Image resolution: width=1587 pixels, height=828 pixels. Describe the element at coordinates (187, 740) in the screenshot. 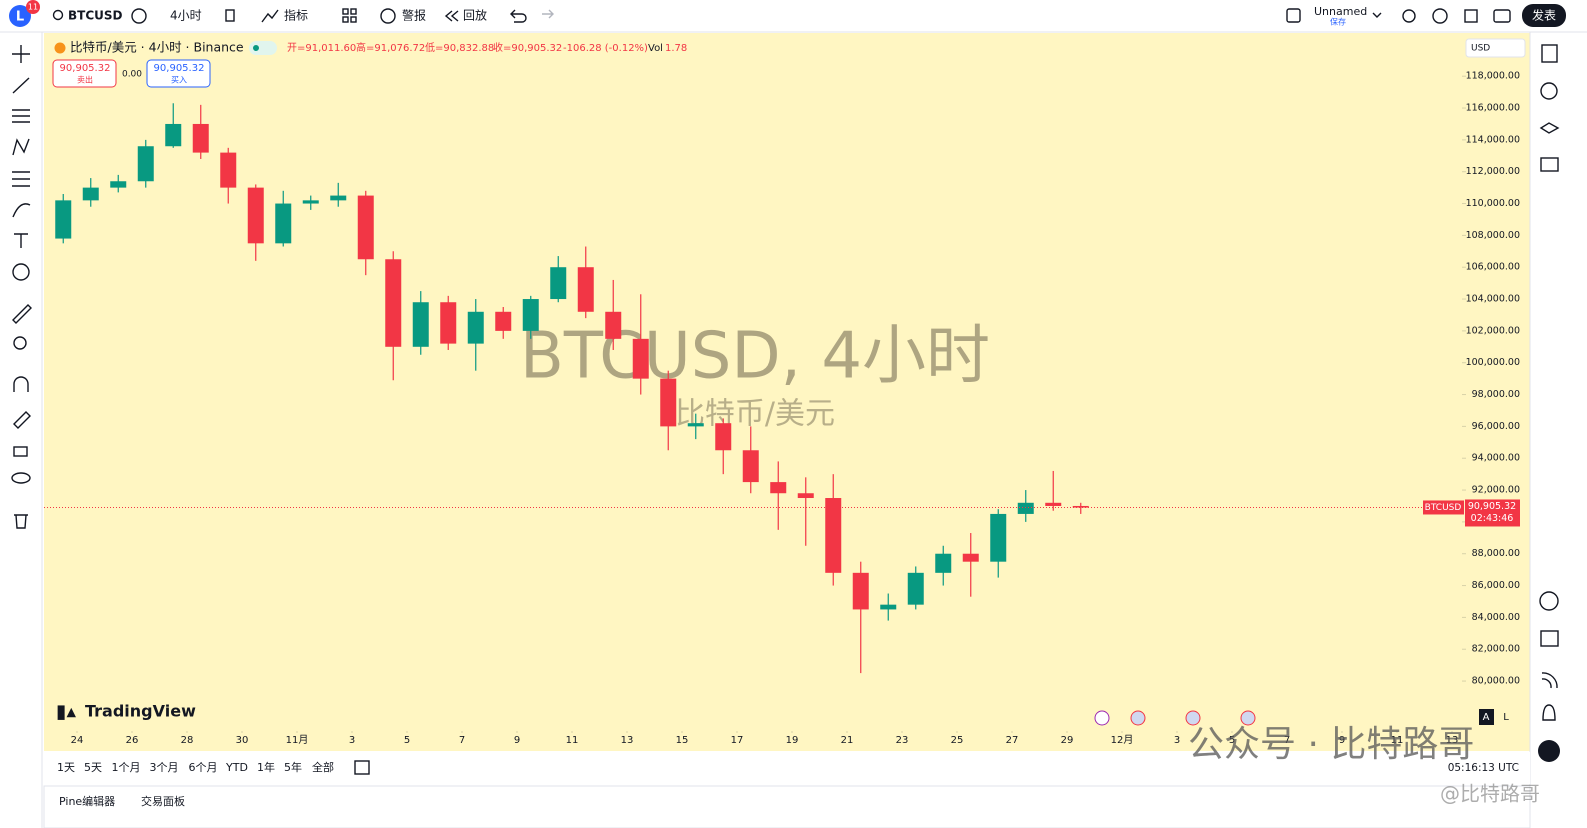

I see `x-tick-label: 28` at that location.